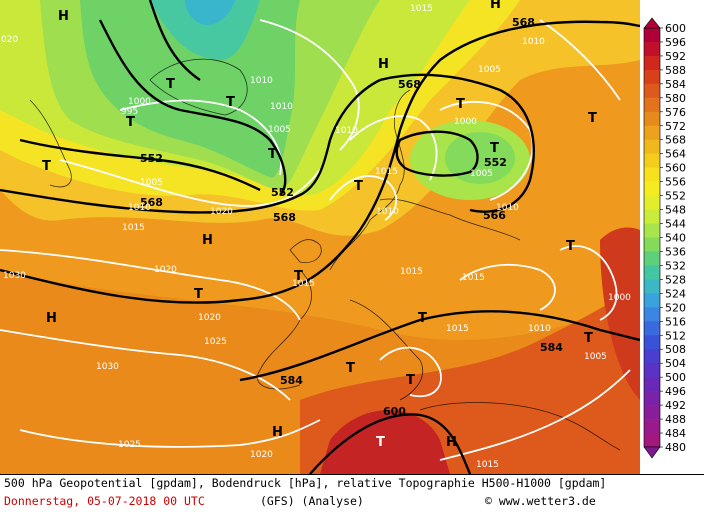 The image size is (704, 514). What do you see at coordinates (312, 501) in the screenshot?
I see `model-info: (GFS) (Analyse)` at bounding box center [312, 501].